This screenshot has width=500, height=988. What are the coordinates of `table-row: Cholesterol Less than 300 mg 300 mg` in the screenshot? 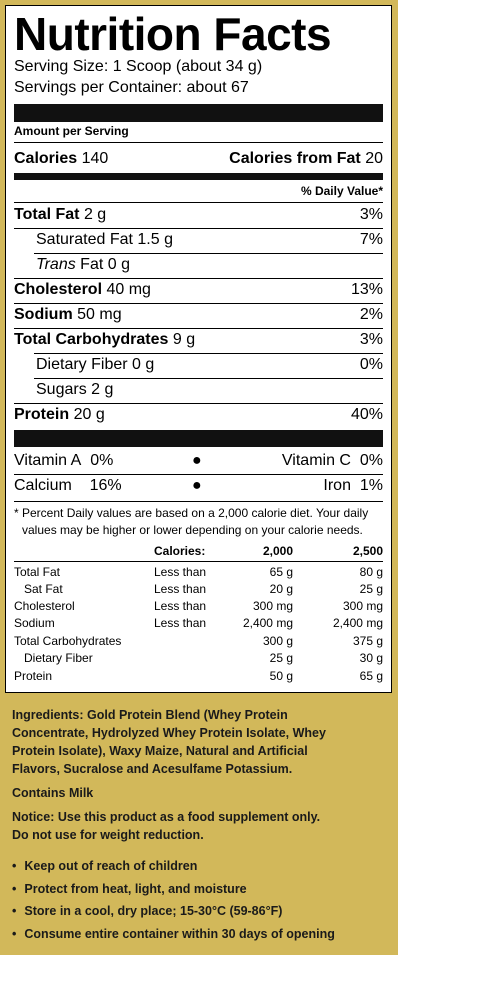 It's located at (198, 606).